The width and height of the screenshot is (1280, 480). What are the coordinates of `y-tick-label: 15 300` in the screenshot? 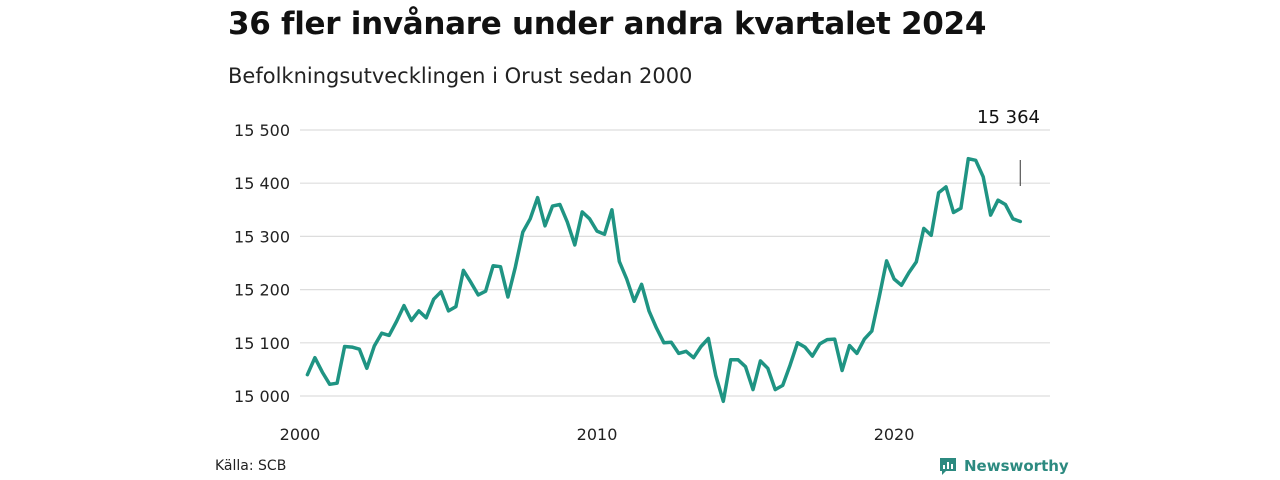 It's located at (262, 236).